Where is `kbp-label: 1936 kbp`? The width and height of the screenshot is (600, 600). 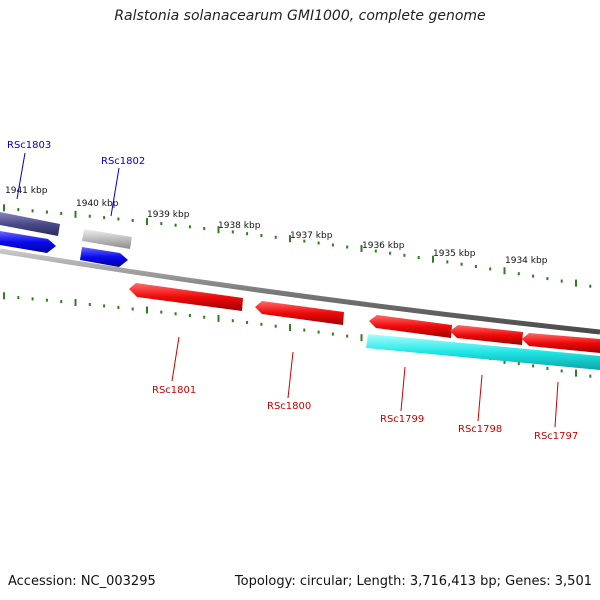
kbp-label: 1936 kbp is located at coordinates (383, 246).